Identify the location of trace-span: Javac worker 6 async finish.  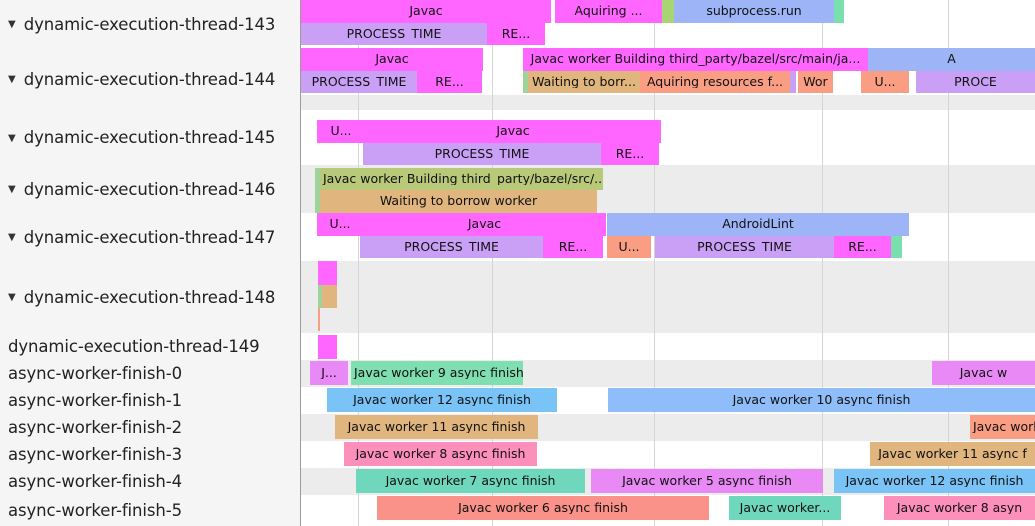
(543, 508).